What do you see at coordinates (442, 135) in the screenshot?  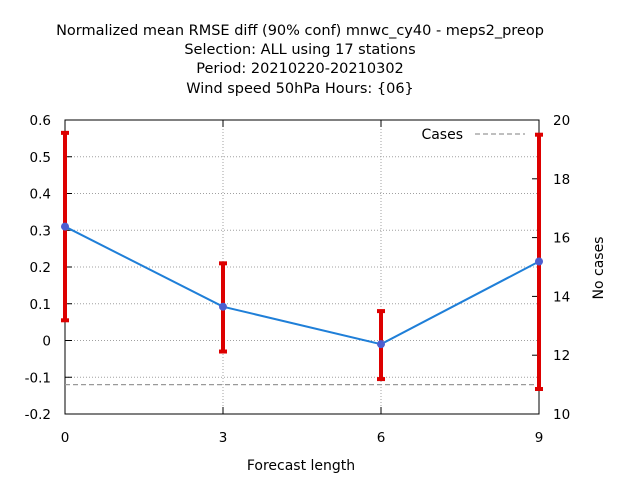 I see `legend-label-cases: Cases` at bounding box center [442, 135].